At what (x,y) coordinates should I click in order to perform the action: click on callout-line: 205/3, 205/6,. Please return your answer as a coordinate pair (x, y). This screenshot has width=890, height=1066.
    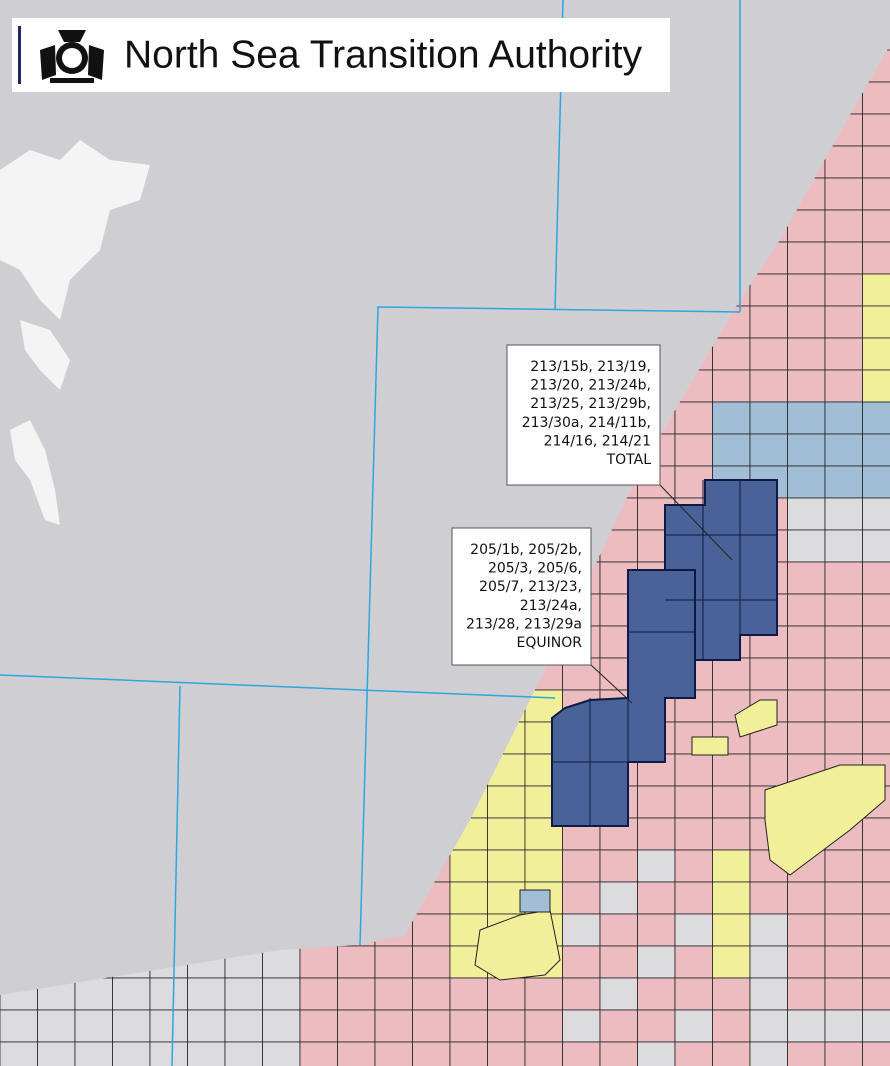
    Looking at the image, I should click on (535, 569).